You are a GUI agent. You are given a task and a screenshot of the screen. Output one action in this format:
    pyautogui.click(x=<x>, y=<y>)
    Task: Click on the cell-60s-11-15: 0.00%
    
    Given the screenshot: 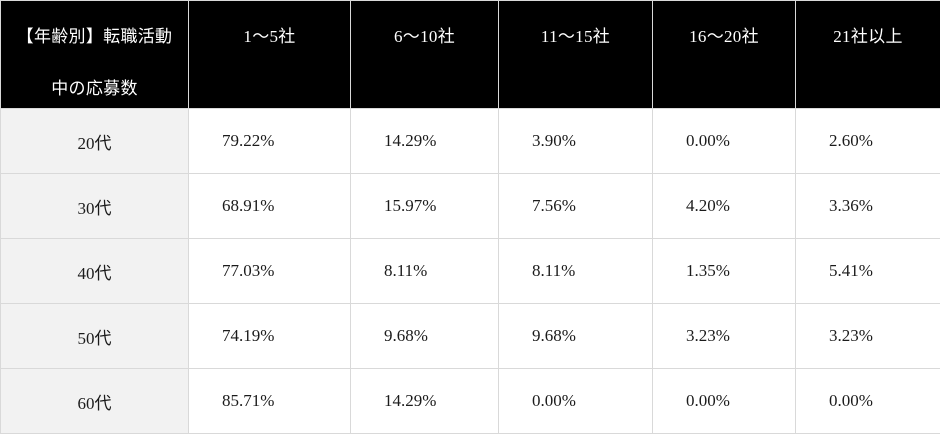 What is the action you would take?
    pyautogui.click(x=575, y=401)
    